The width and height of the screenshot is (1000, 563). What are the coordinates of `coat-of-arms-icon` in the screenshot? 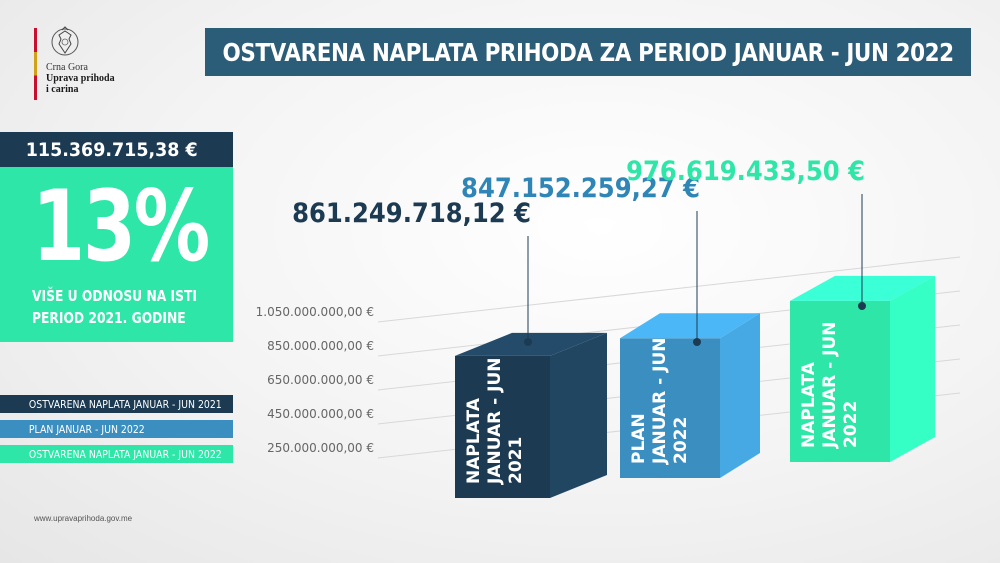 It's located at (65, 41).